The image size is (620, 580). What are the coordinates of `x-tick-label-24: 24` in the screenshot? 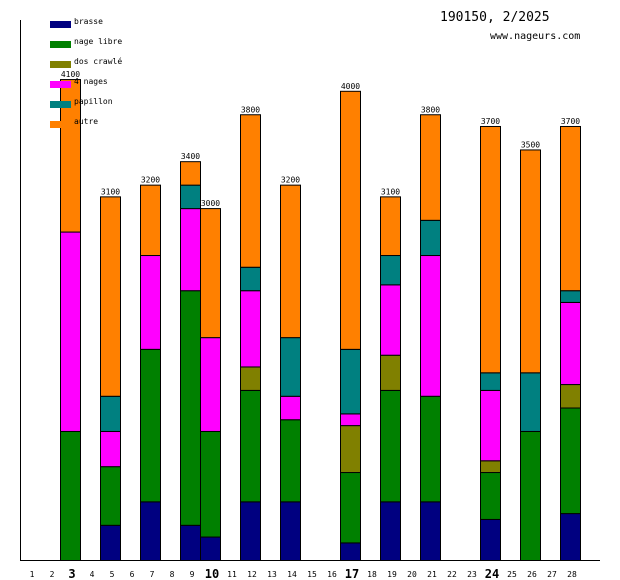 It's located at (492, 573).